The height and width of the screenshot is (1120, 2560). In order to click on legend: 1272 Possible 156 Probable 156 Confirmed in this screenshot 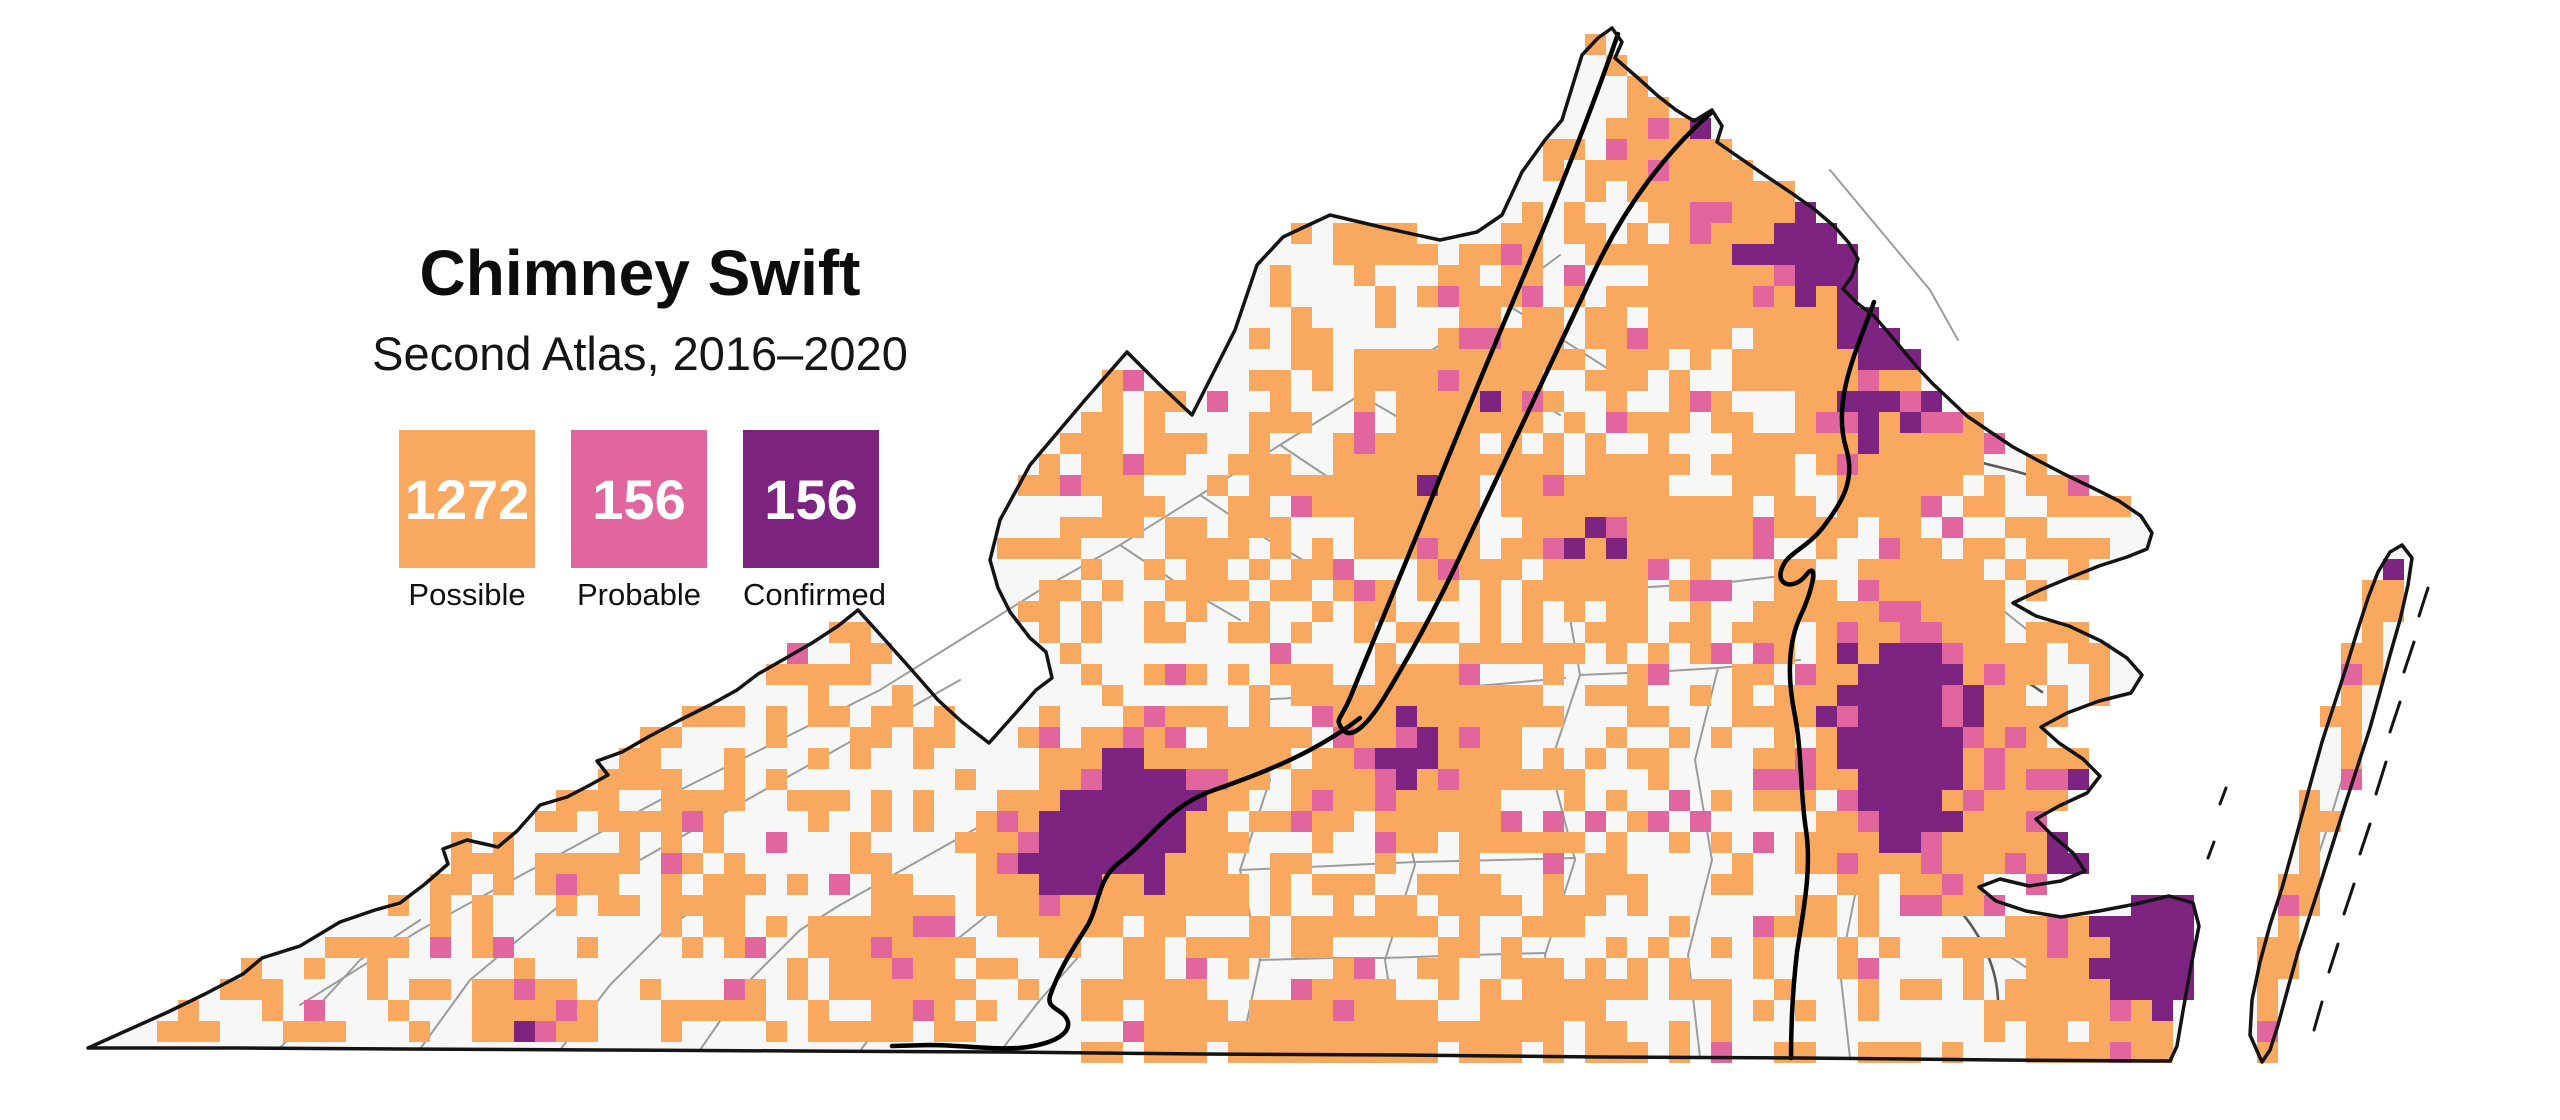, I will do `click(642, 521)`.